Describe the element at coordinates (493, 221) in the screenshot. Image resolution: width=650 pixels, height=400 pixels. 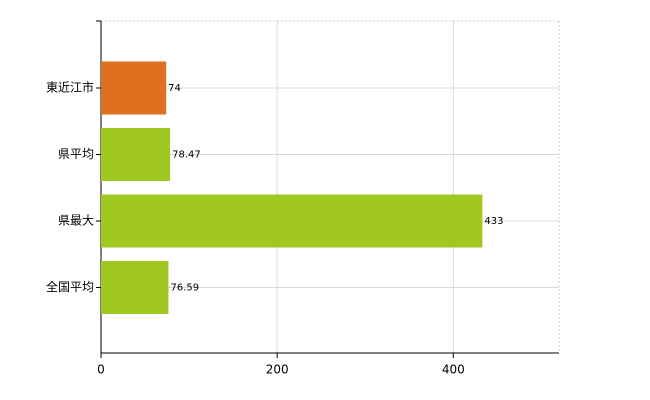
I see `value-label: 433` at that location.